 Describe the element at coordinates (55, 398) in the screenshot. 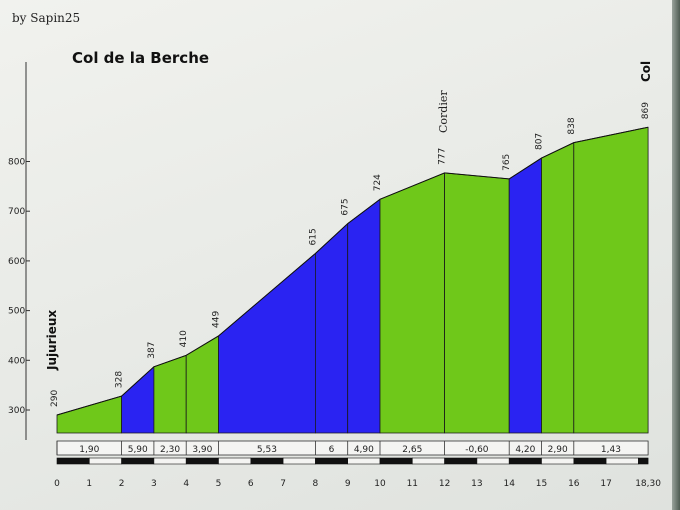

I see `altitude-label: 290` at that location.